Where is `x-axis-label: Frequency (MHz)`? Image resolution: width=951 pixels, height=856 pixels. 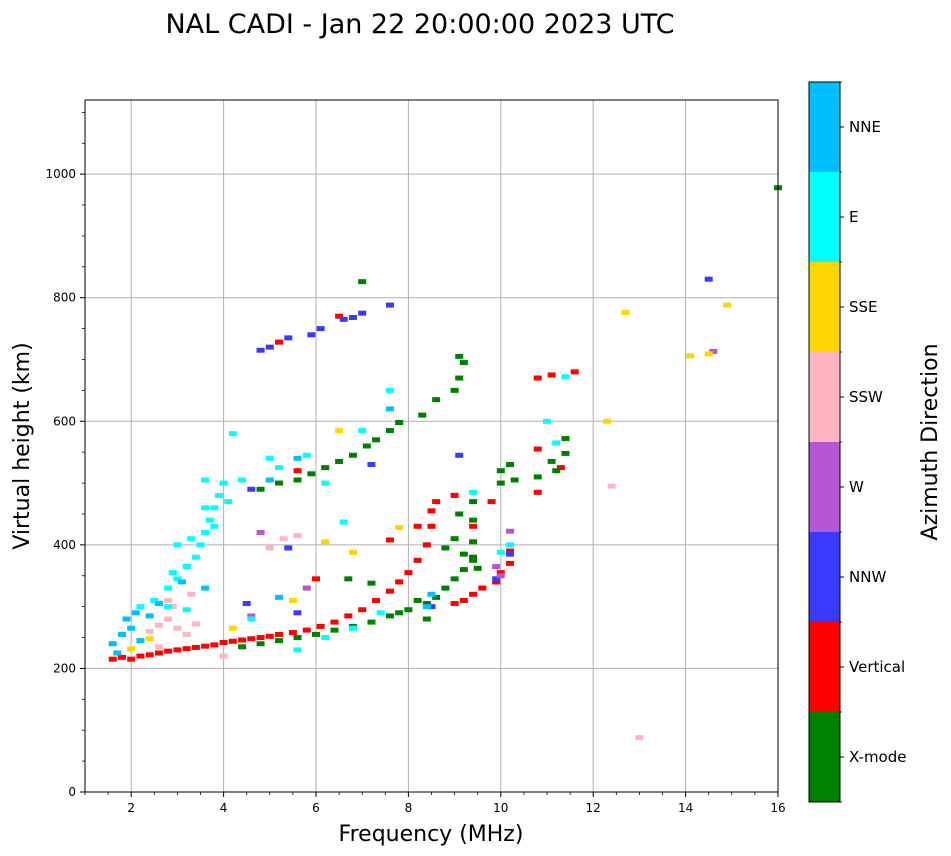
x-axis-label: Frequency (MHz) is located at coordinates (431, 834).